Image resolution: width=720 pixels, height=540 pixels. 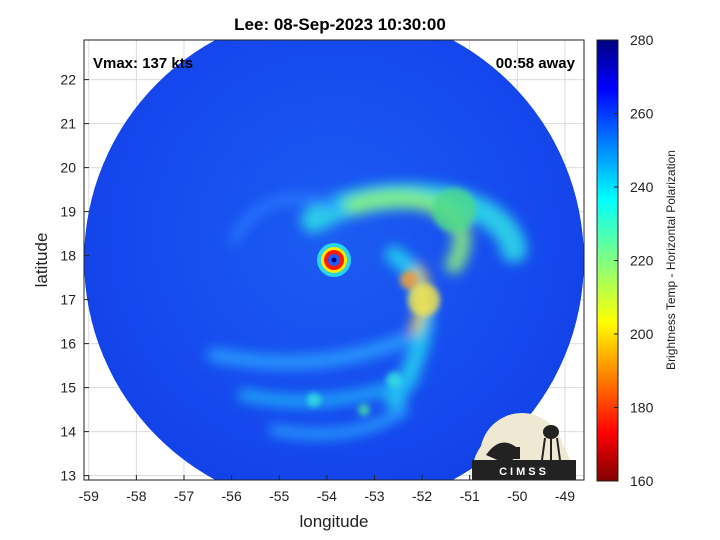 What do you see at coordinates (68, 476) in the screenshot?
I see `y-tick-label: 13` at bounding box center [68, 476].